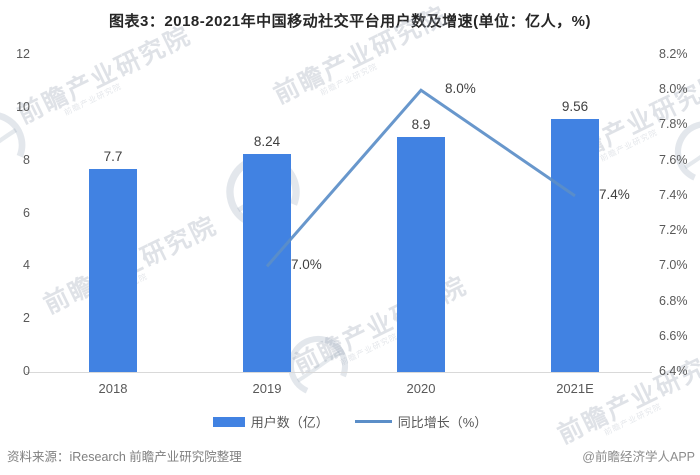  I want to click on right-axis-tick: 7.0%, so click(673, 265).